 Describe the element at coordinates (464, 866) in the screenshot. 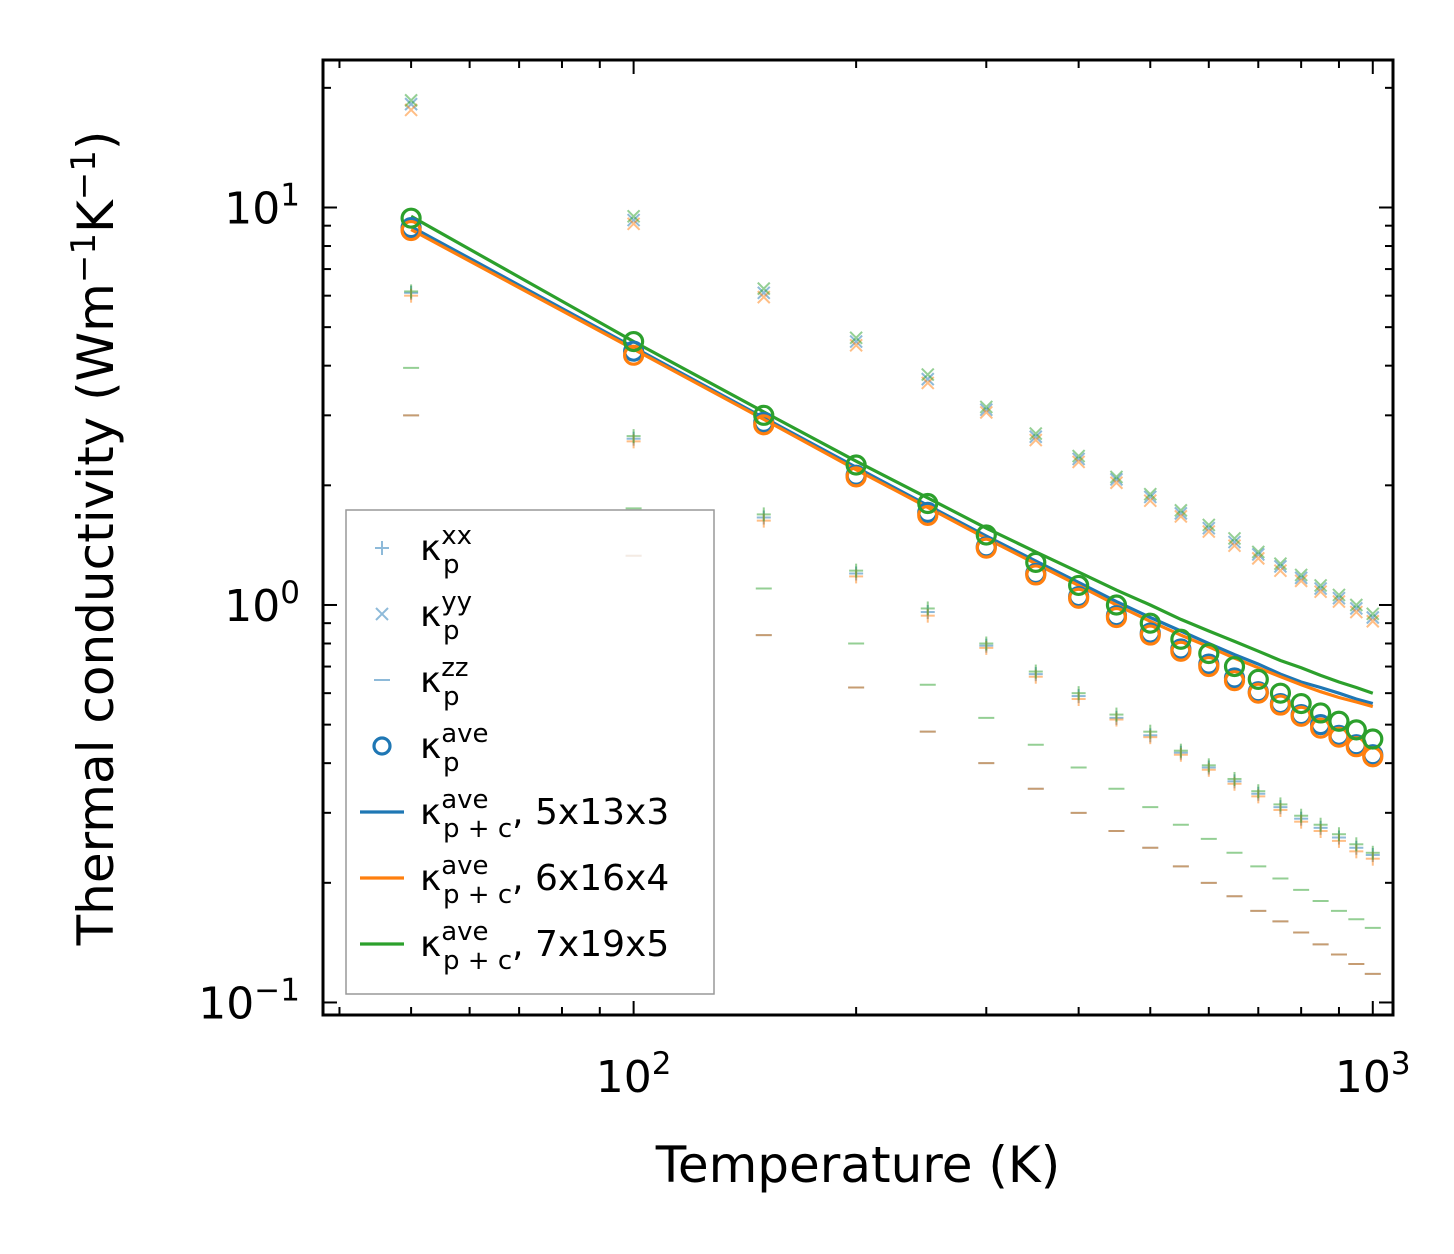

I see `legend-superscript: ave` at that location.